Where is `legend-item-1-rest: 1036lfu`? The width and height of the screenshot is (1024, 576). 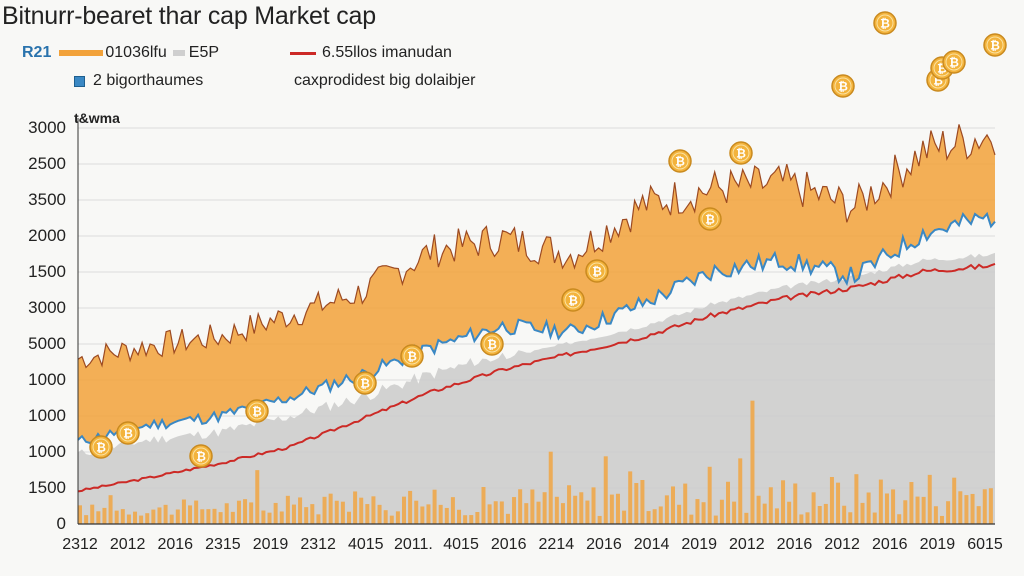 legend-item-1-rest: 1036lfu is located at coordinates (140, 52).